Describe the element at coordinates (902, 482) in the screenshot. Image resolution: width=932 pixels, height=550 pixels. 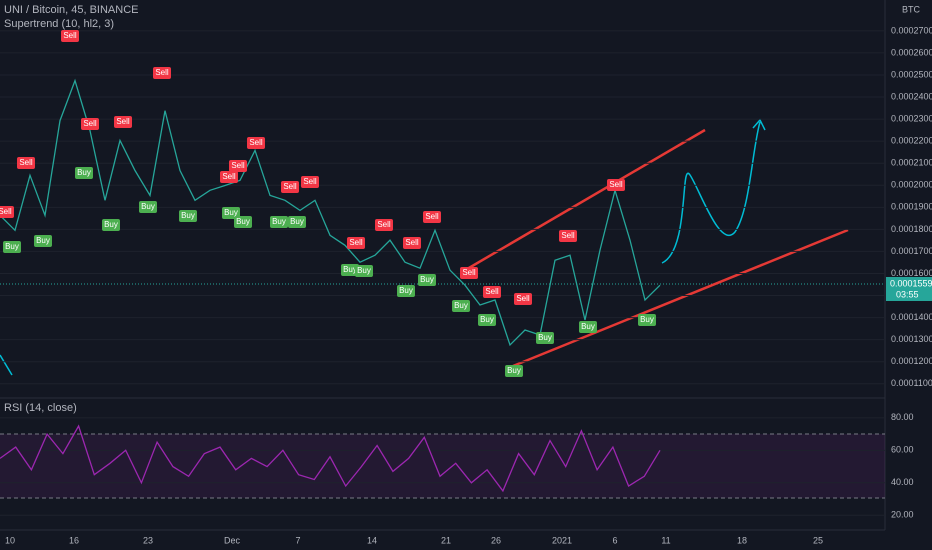
I see `y-tick-label: 40.00` at that location.